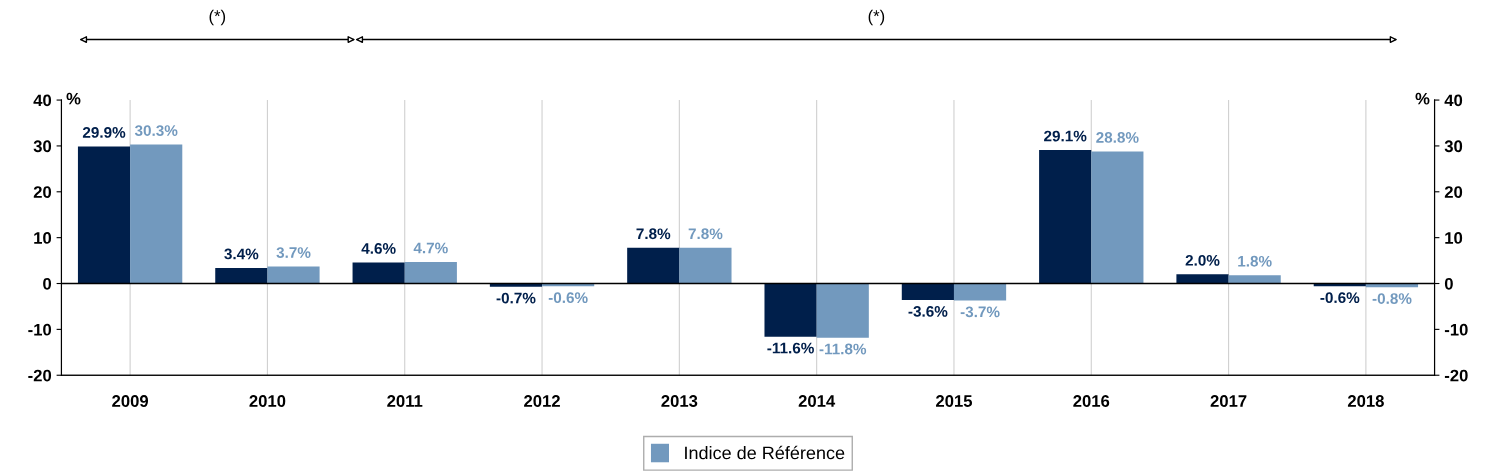 Image resolution: width=1499 pixels, height=472 pixels. I want to click on x-tick-label: 2011, so click(405, 401).